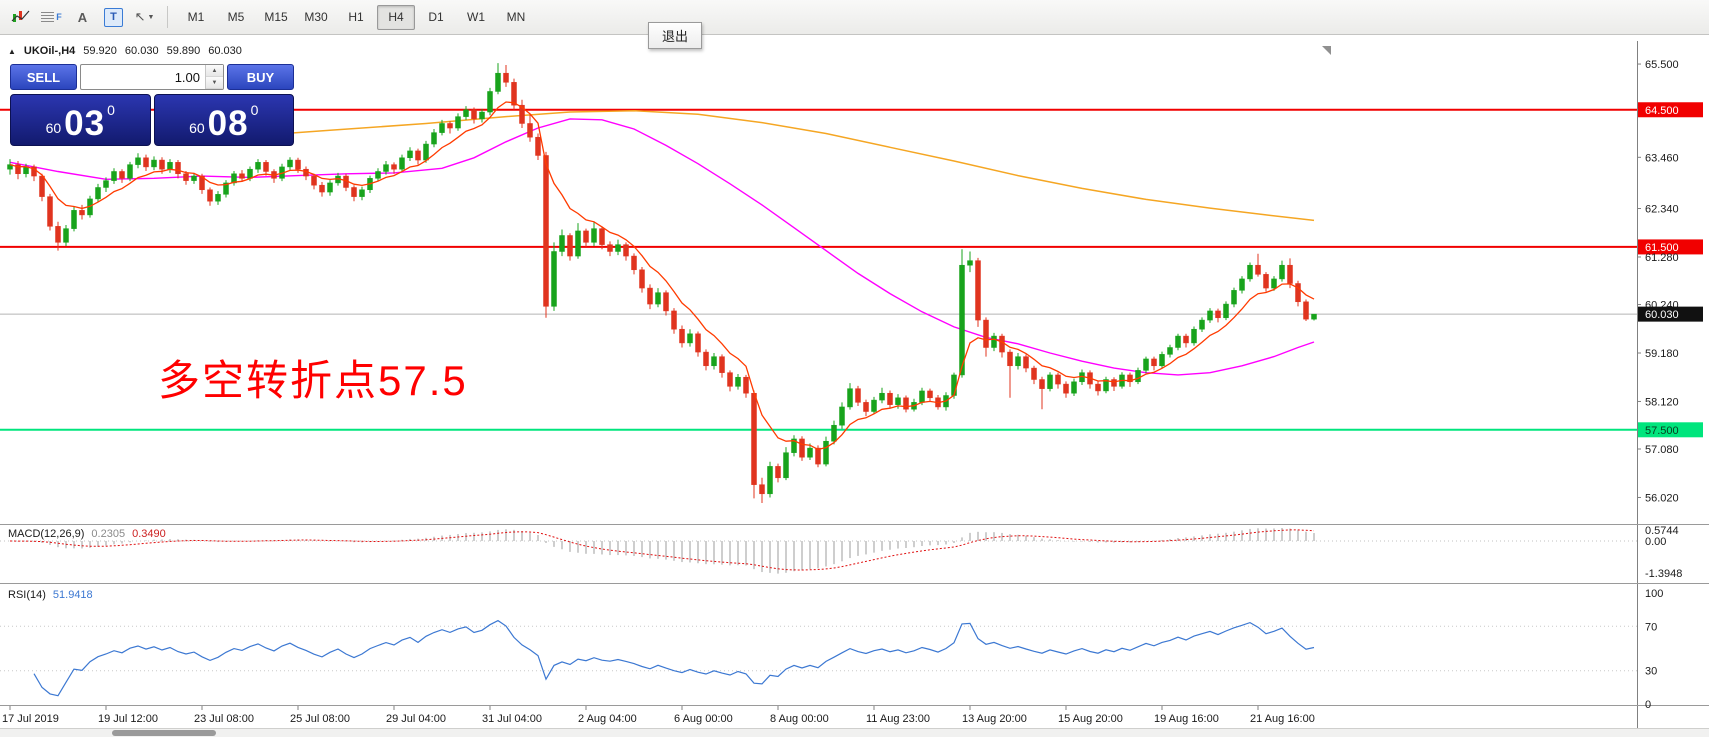  Describe the element at coordinates (703, 719) in the screenshot. I see `svg-text: 6 Aug 00:00` at that location.